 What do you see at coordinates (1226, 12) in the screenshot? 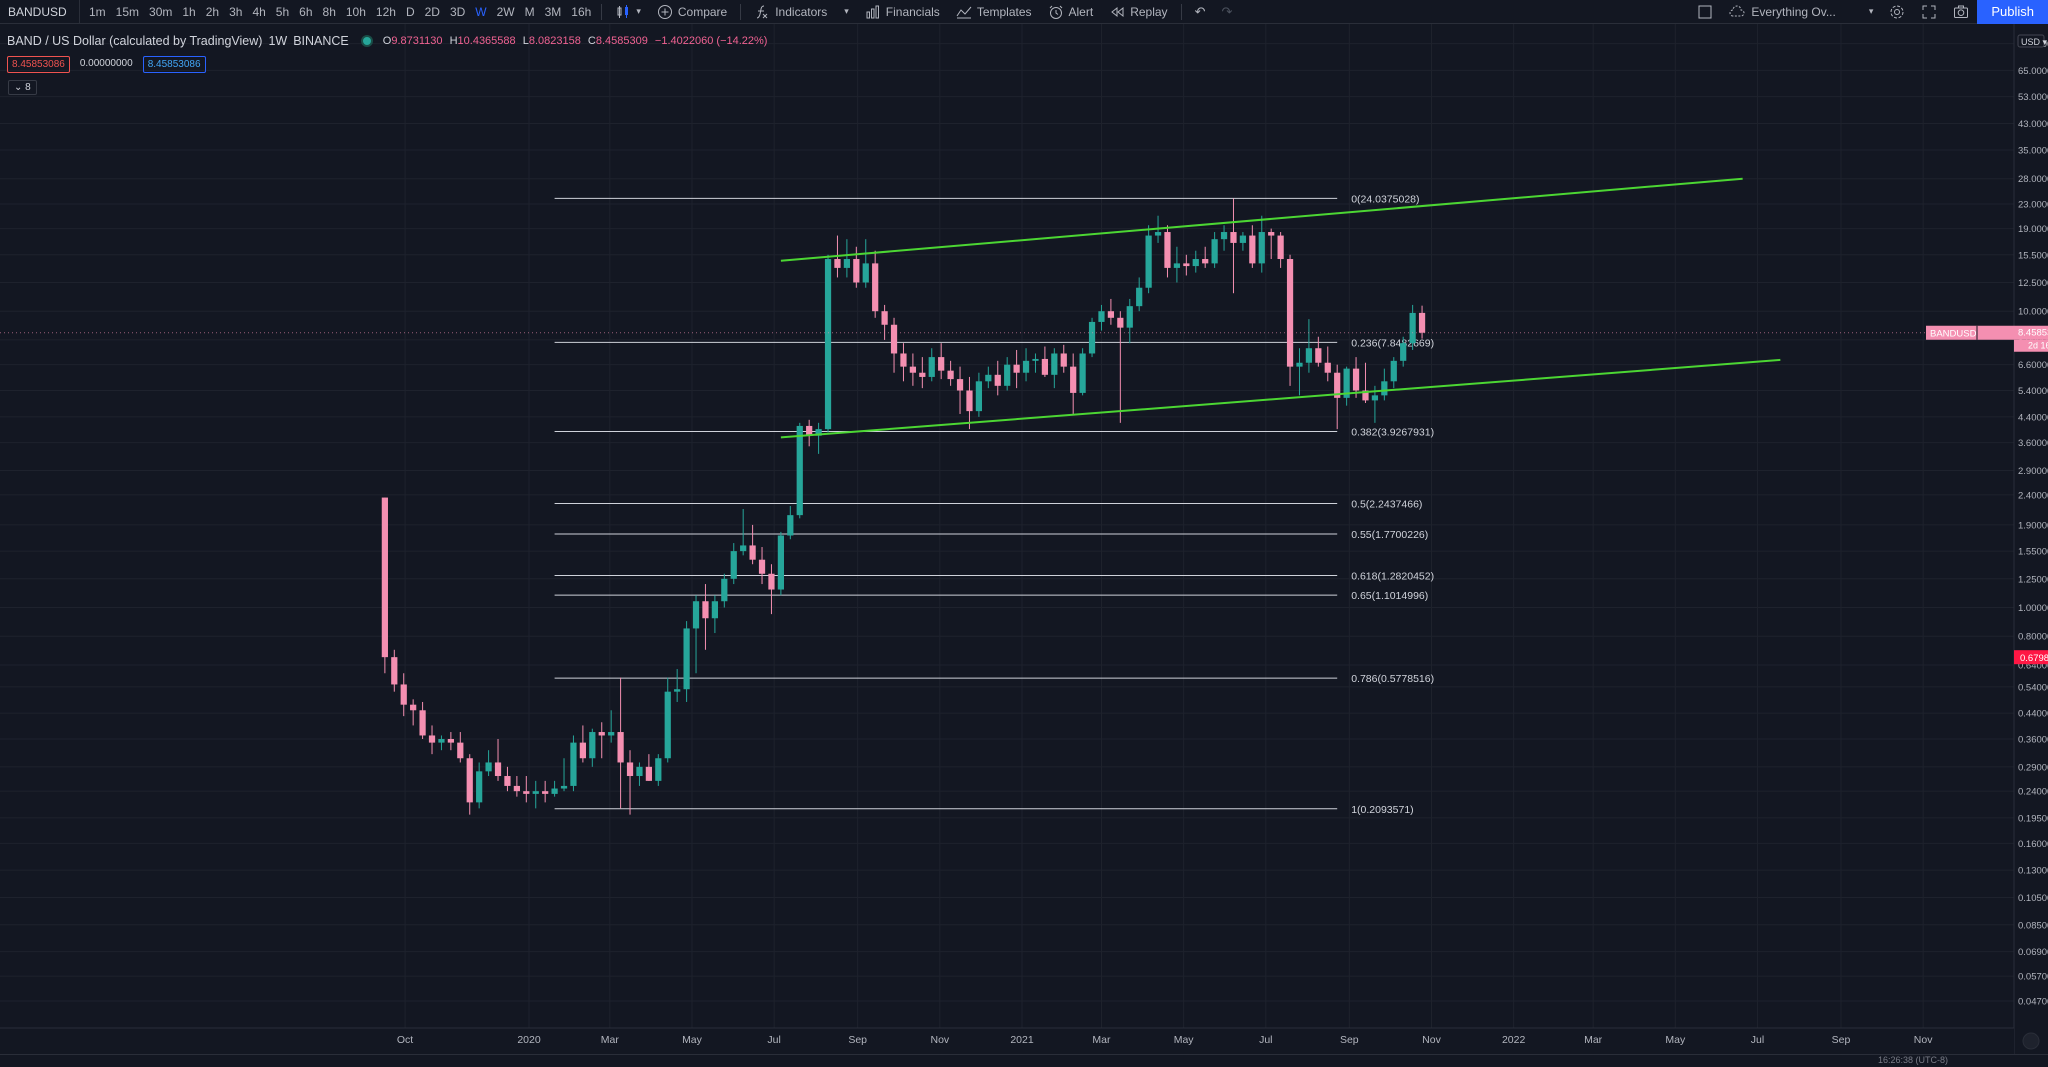
I see `redo-button: ↷` at bounding box center [1226, 12].